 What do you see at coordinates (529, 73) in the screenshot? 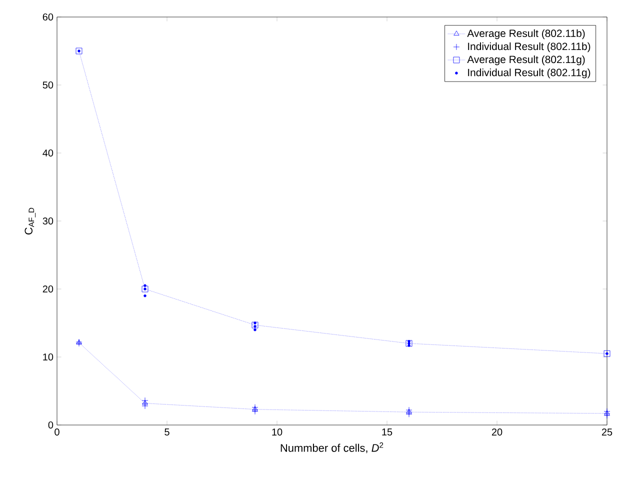
I see `legend-label: Individual Result (802.11g)` at bounding box center [529, 73].